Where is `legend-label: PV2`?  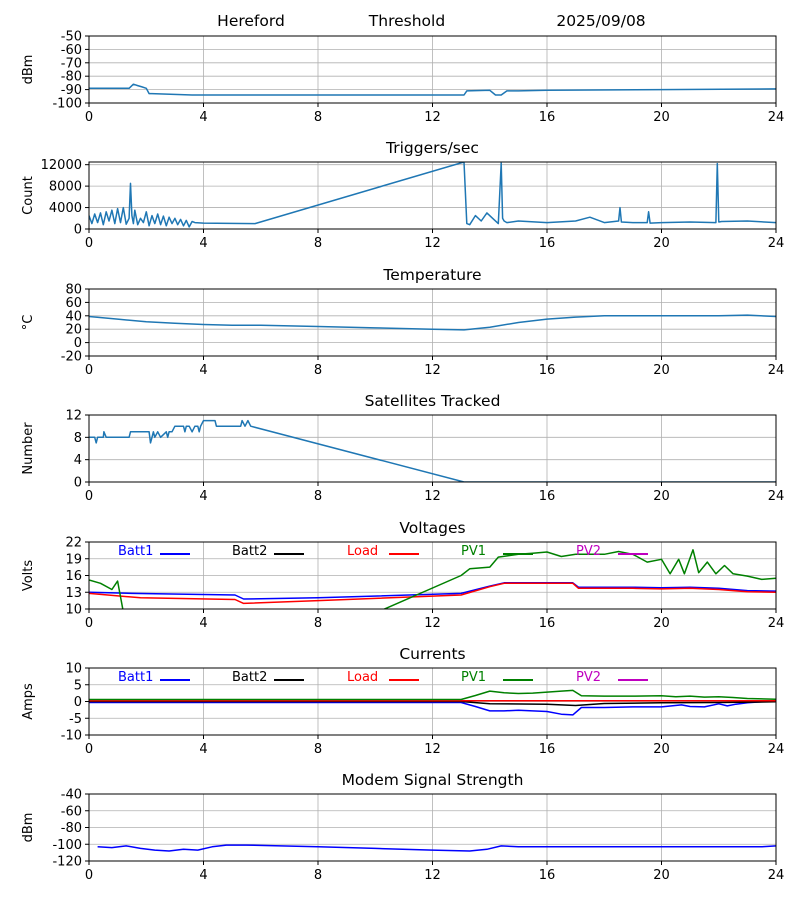 legend-label: PV2 is located at coordinates (588, 551).